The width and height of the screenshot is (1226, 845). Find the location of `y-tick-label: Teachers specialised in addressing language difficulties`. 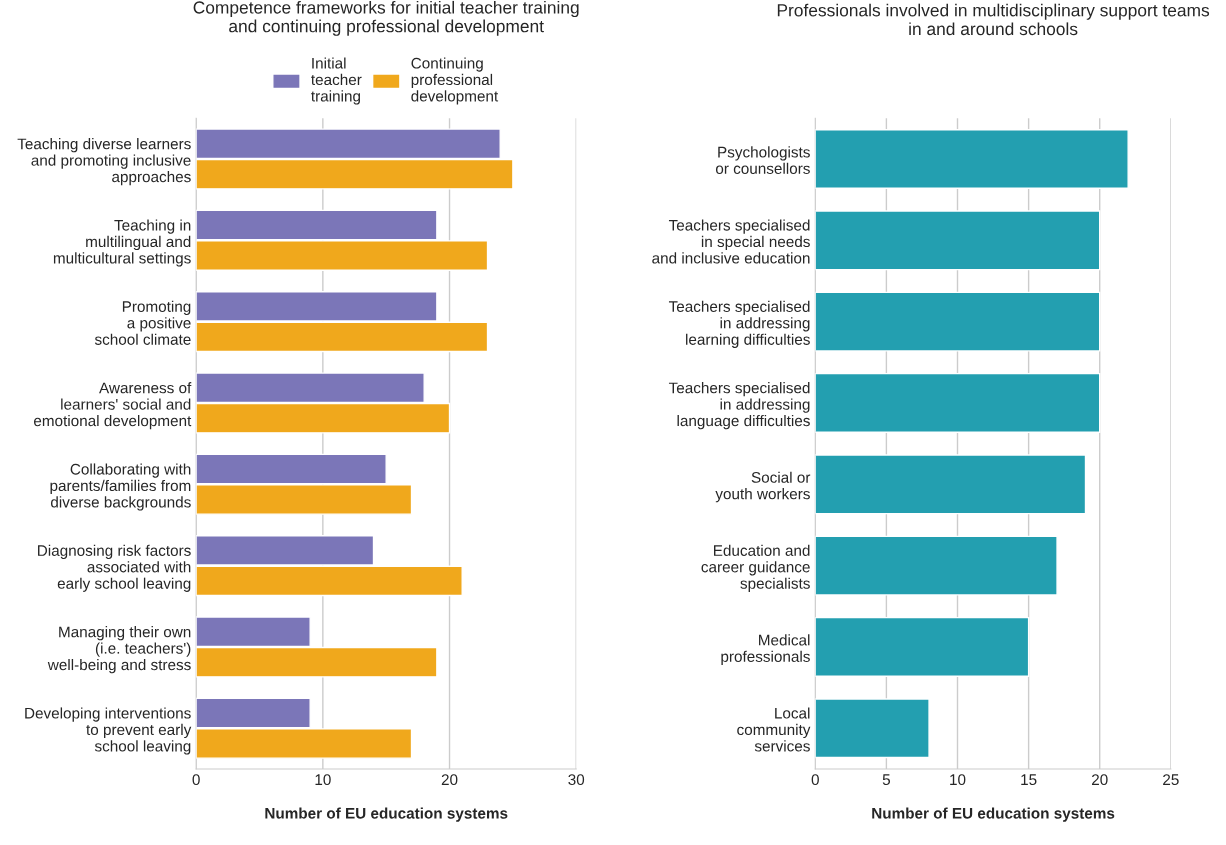

y-tick-label: Teachers specialised in addressing language difficulties is located at coordinates (739, 406).